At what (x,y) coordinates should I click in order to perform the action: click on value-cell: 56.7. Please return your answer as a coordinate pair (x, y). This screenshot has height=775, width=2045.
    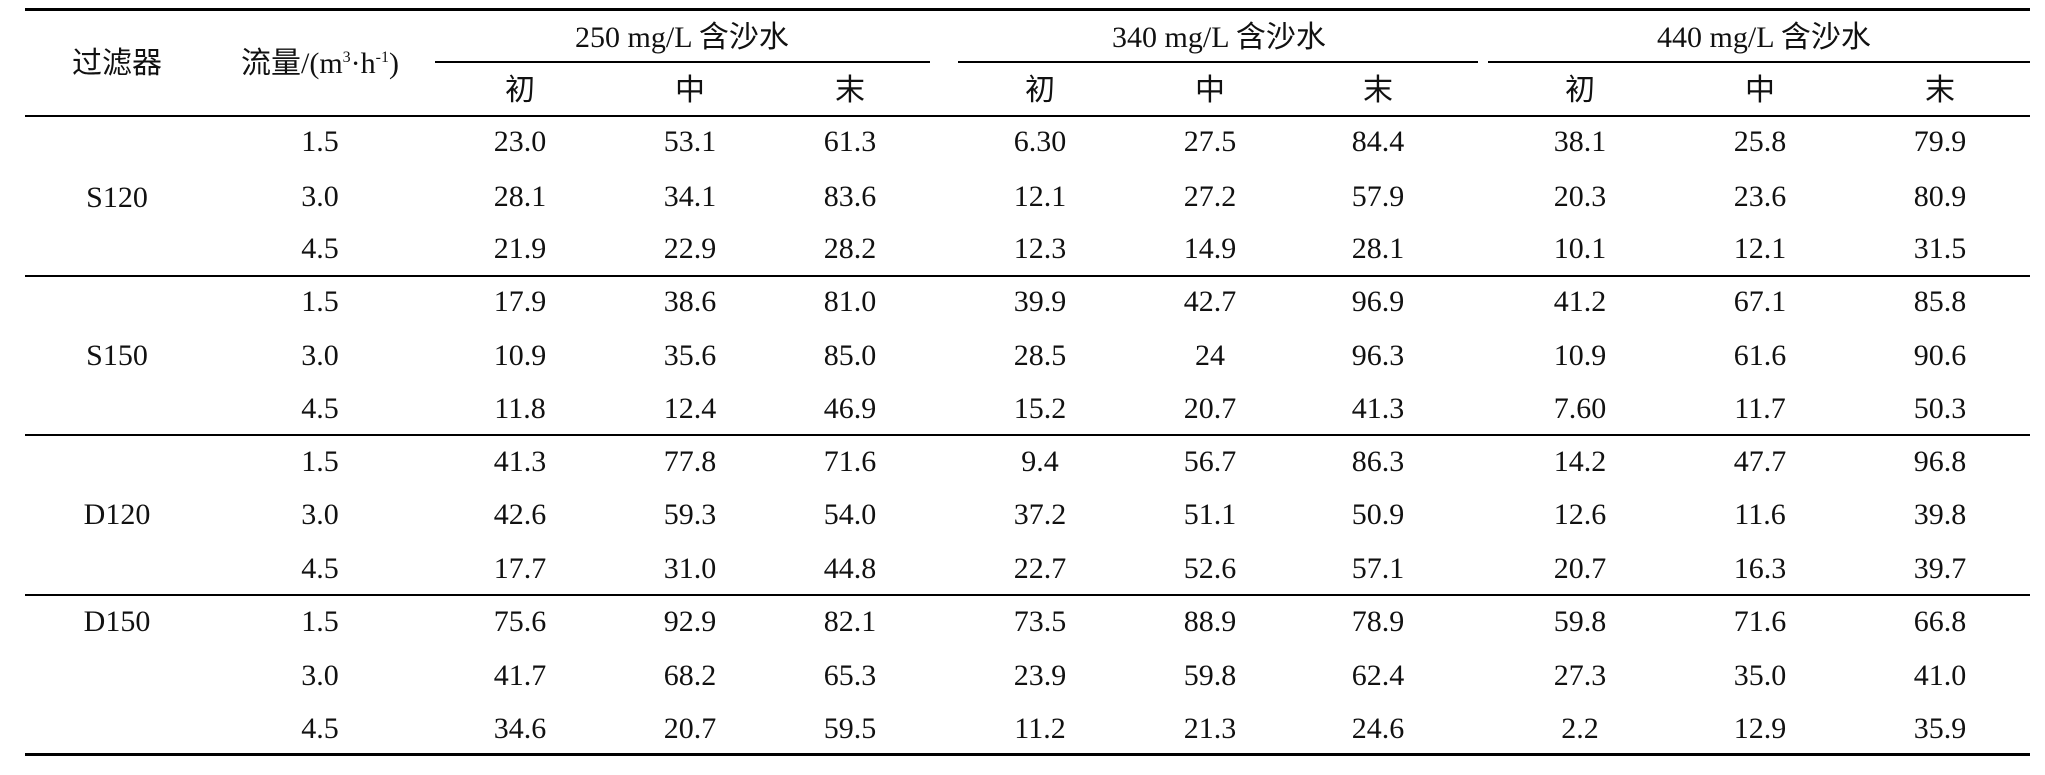
    Looking at the image, I should click on (1210, 461).